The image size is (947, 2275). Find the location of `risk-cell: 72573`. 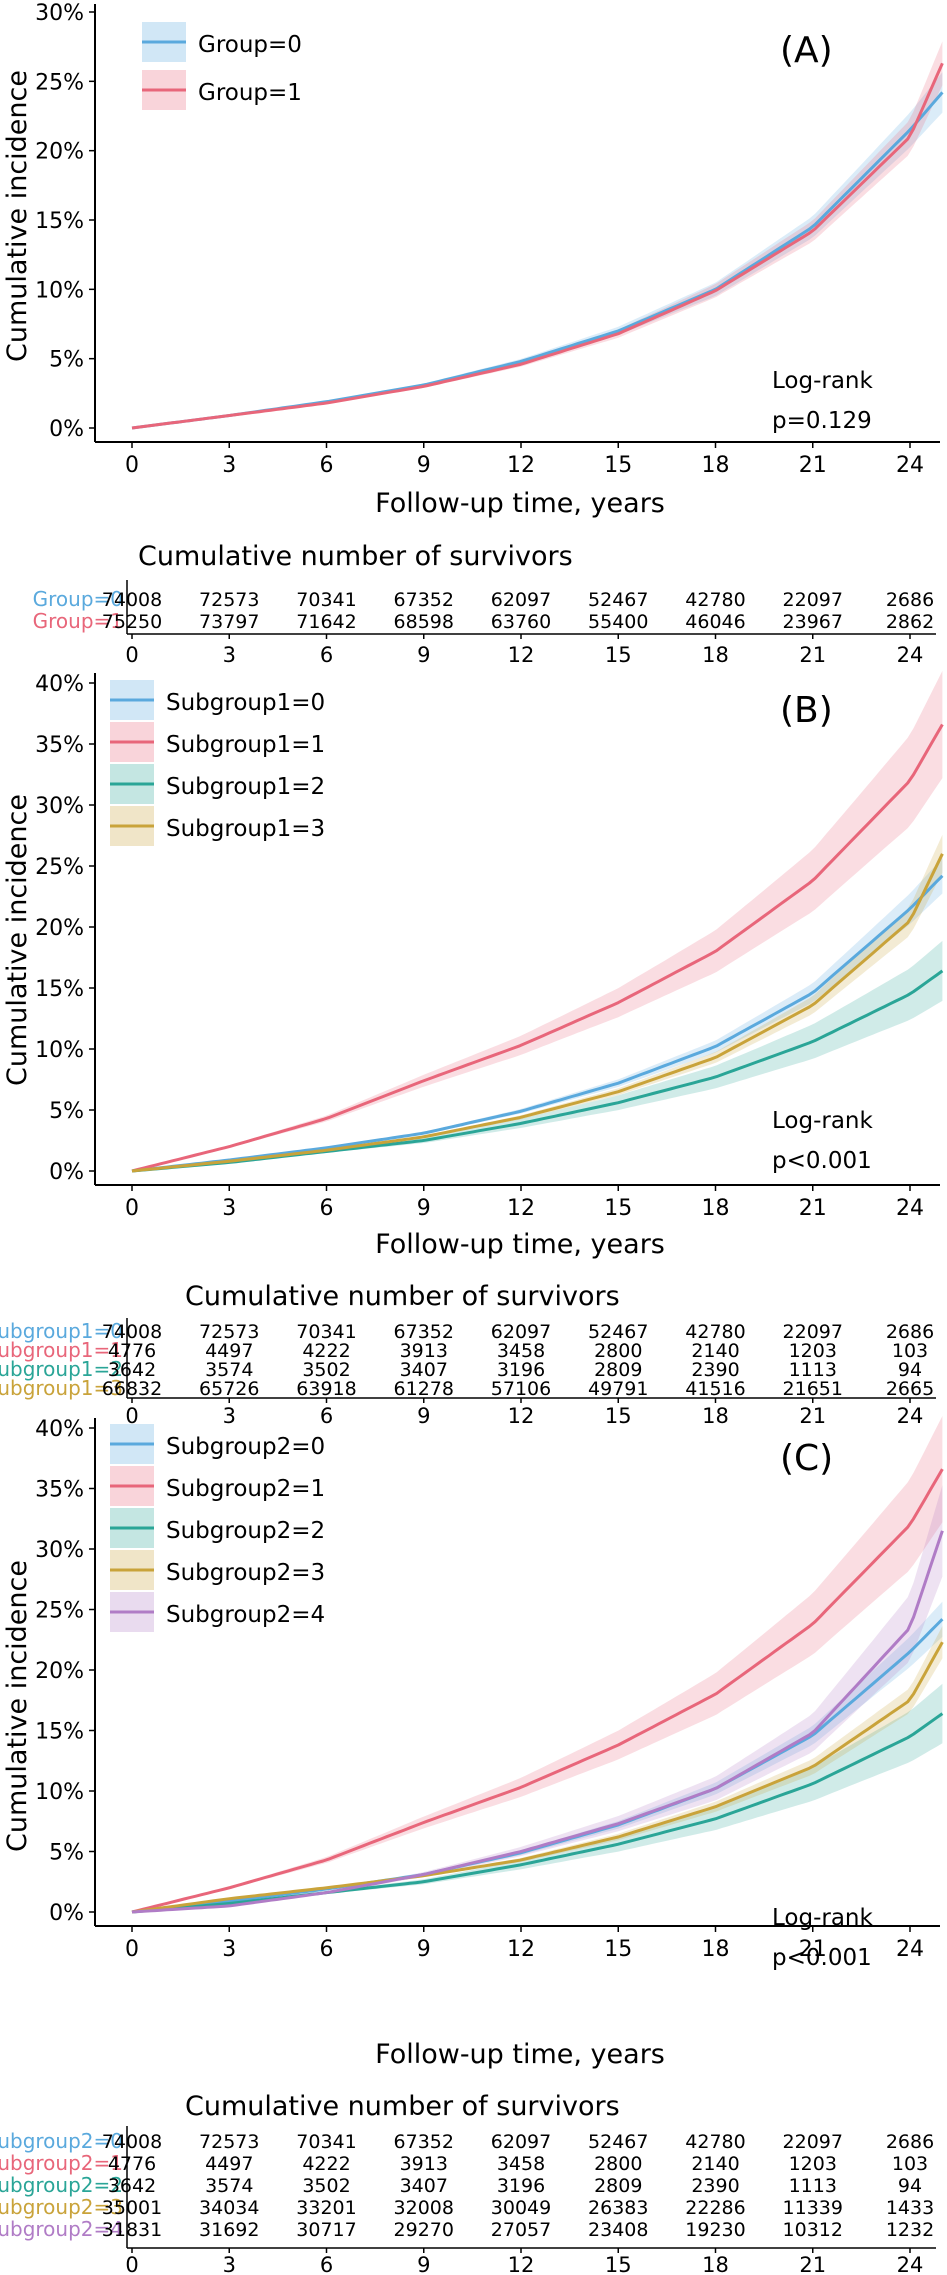

risk-cell: 72573 is located at coordinates (229, 600).